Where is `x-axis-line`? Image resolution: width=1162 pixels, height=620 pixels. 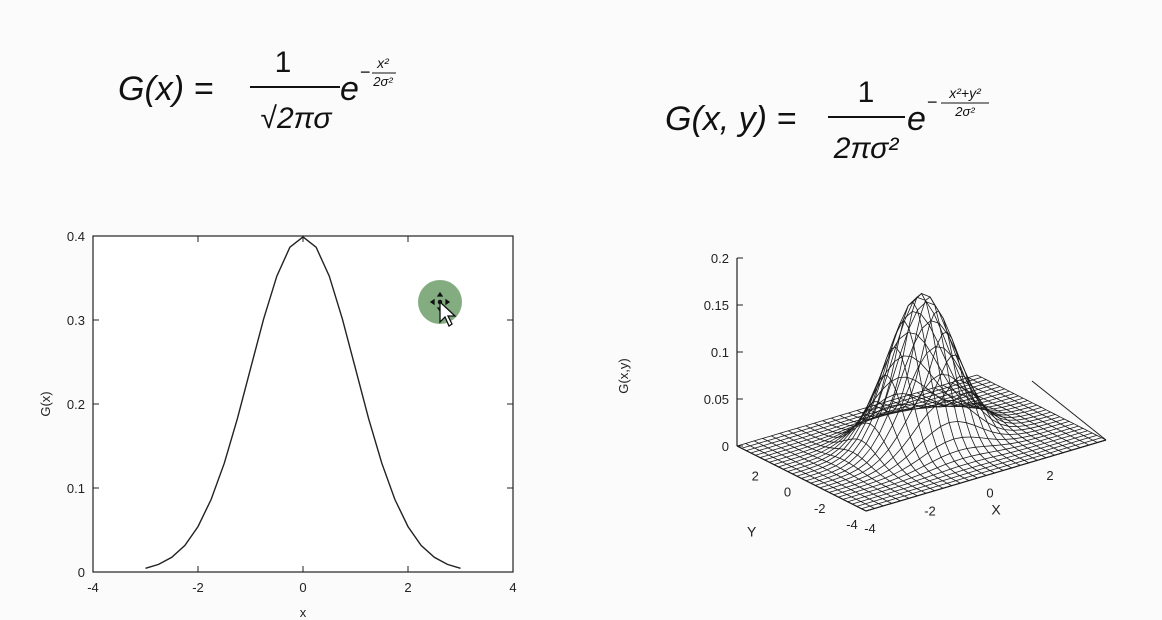 x-axis-line is located at coordinates (986, 475).